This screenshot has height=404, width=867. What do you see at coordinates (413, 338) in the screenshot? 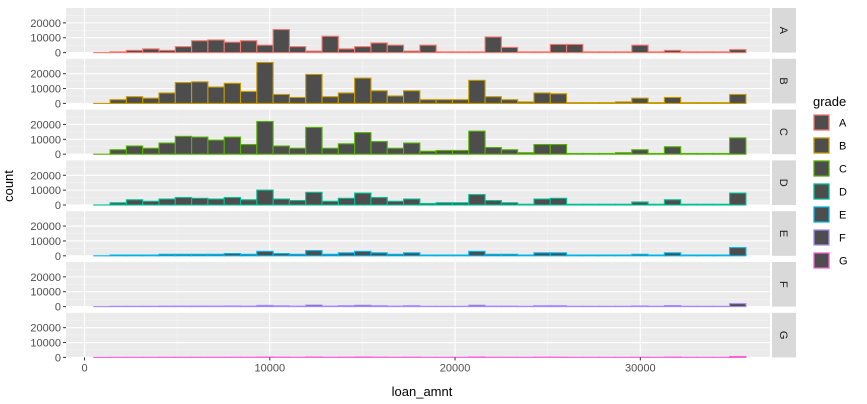
I see `facet-panel-g: 0 10000 20000 G` at bounding box center [413, 338].